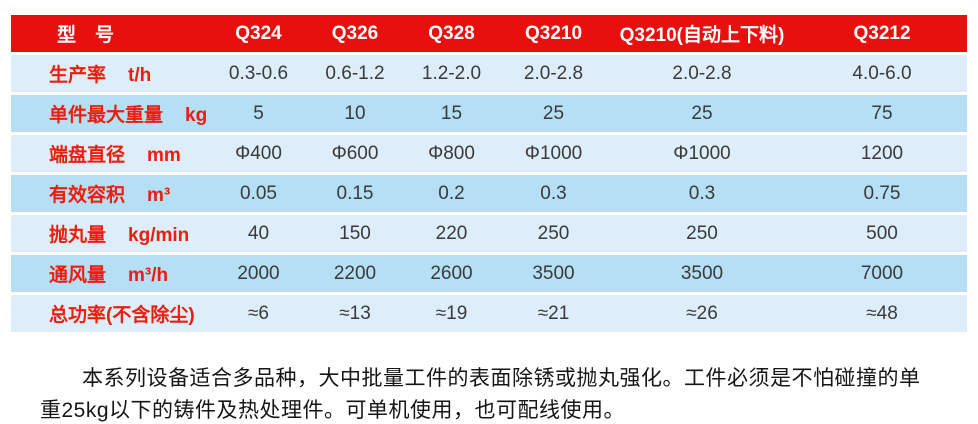 The height and width of the screenshot is (424, 978). Describe the element at coordinates (78, 235) in the screenshot. I see `row-label: 抛丸量` at that location.